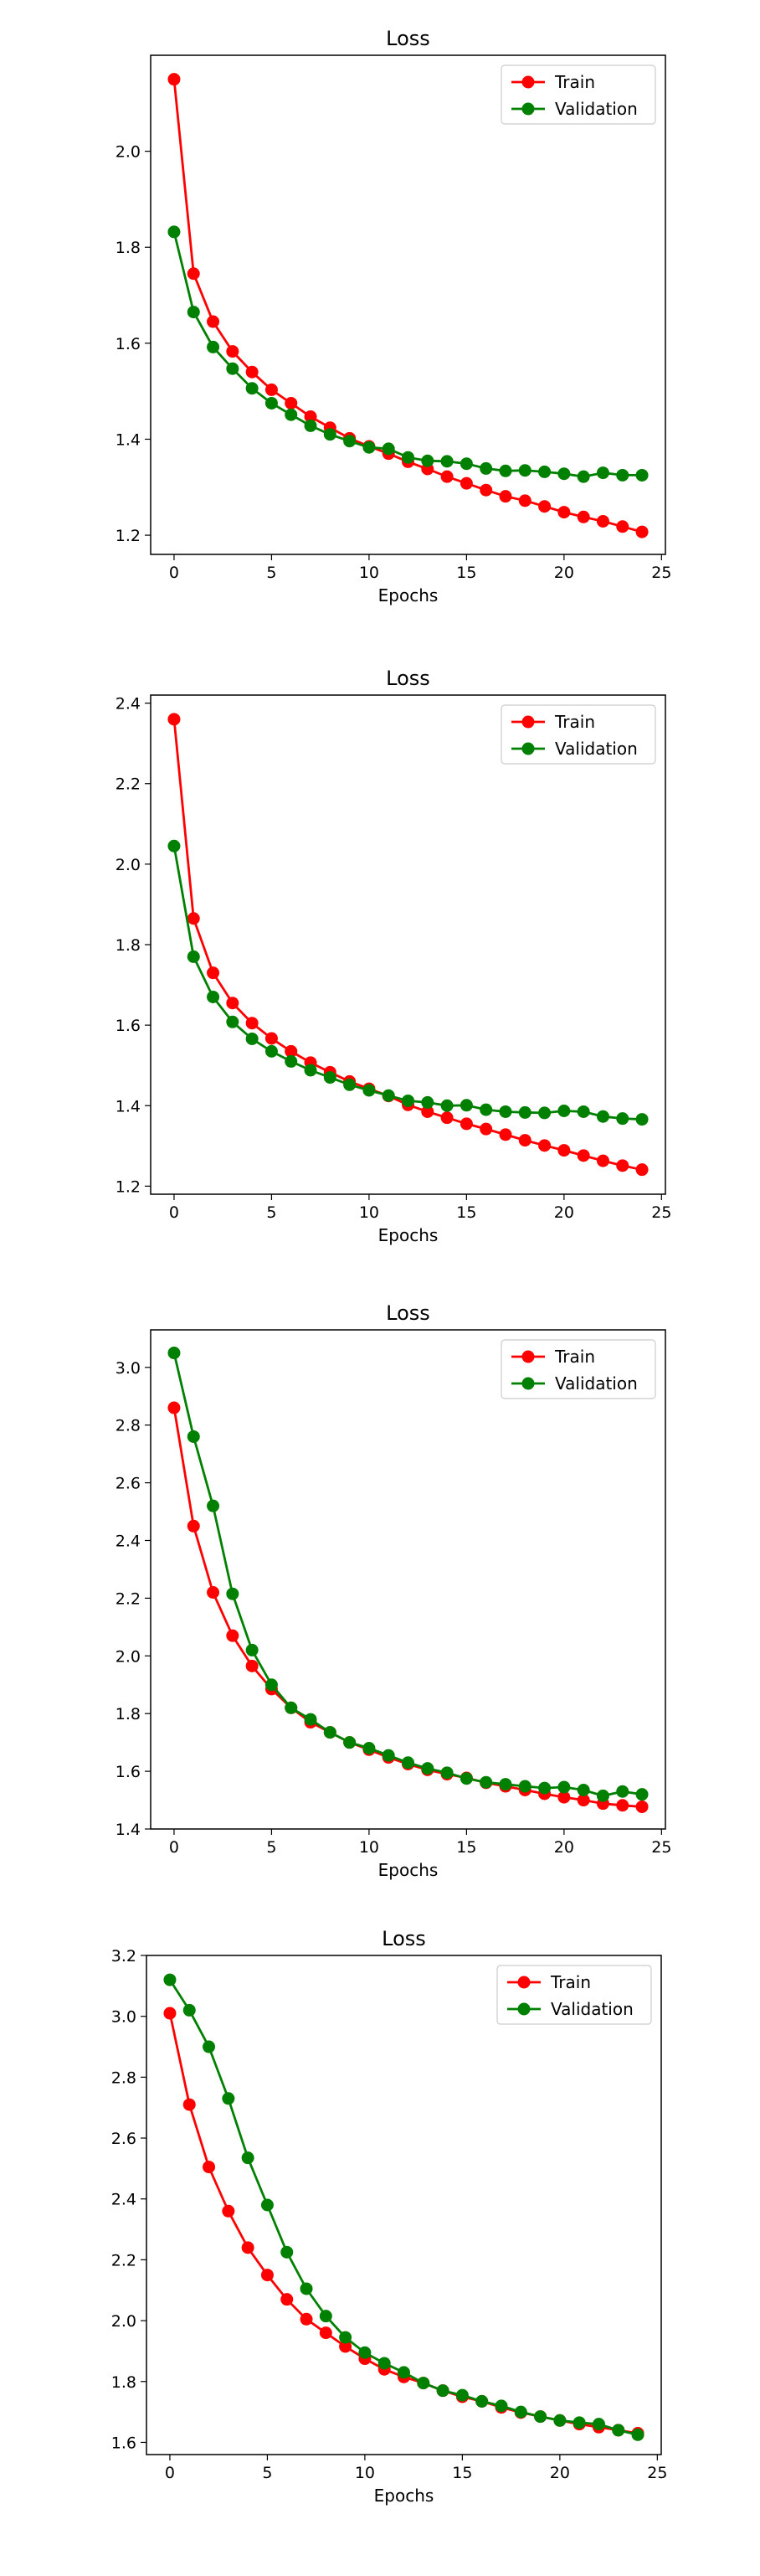  I want to click on y-tick-label: 2.8, so click(128, 1426).